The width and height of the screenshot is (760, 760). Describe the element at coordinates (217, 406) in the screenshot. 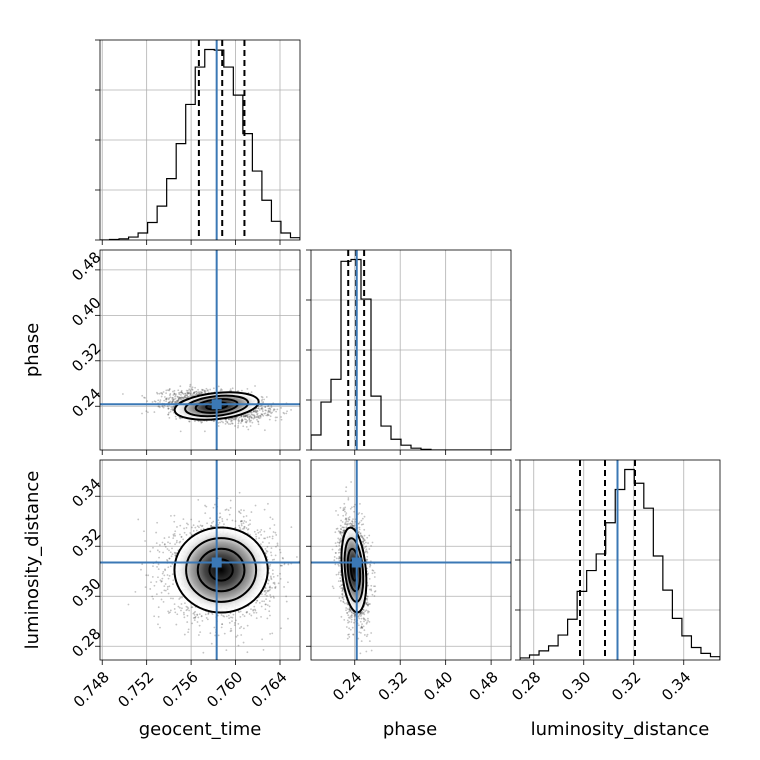

I see `contour-level` at that location.